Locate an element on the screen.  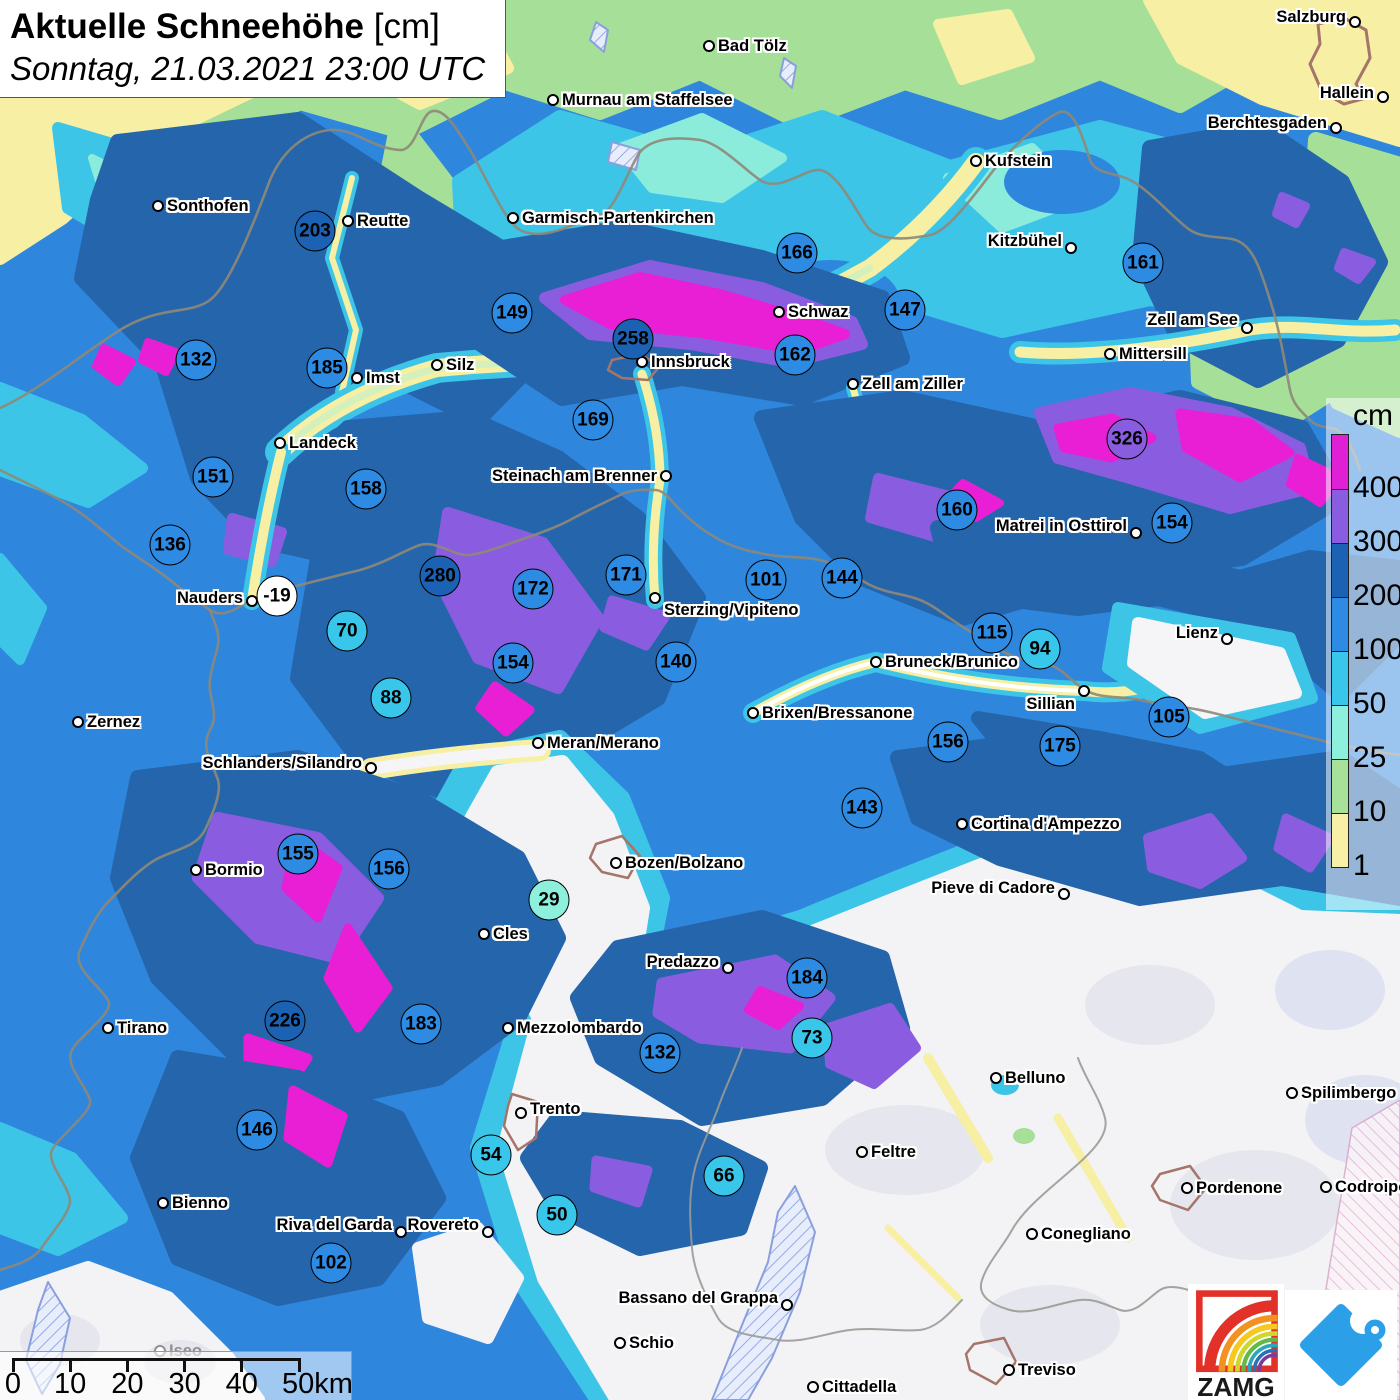
city-label: Sterzing/Vipiteno is located at coordinates (731, 610).